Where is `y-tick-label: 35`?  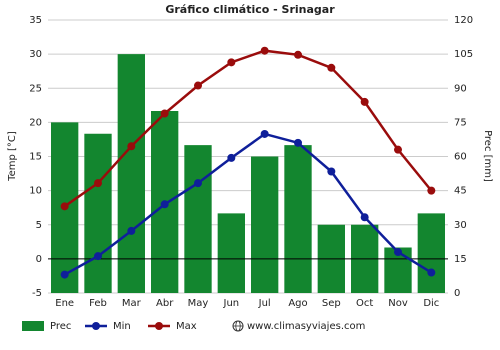
y-tick-label: 35 is located at coordinates (35, 20).